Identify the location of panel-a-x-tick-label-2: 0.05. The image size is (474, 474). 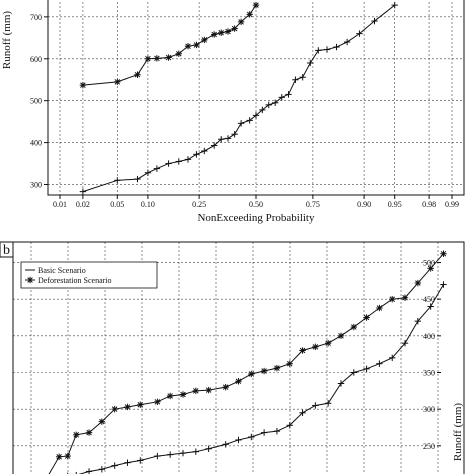
(117, 204).